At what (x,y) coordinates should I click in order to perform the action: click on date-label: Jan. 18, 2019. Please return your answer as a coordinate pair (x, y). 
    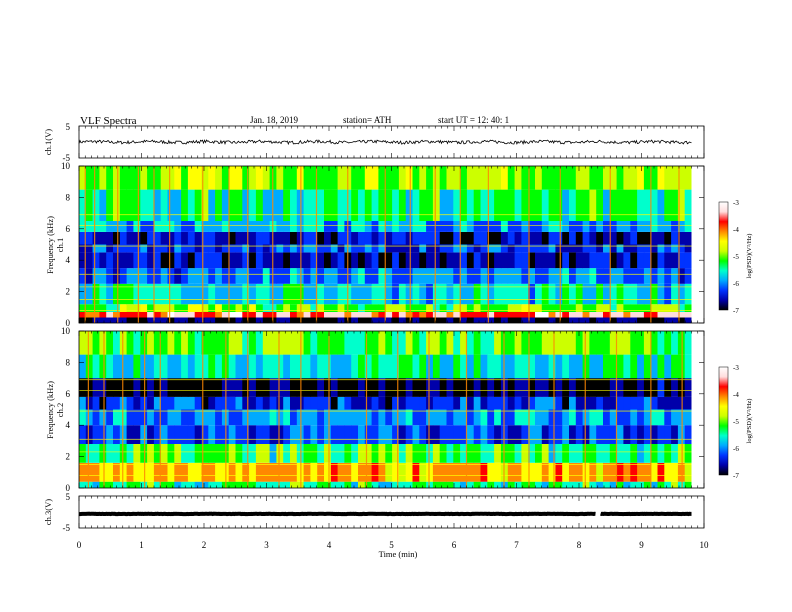
    Looking at the image, I should click on (274, 120).